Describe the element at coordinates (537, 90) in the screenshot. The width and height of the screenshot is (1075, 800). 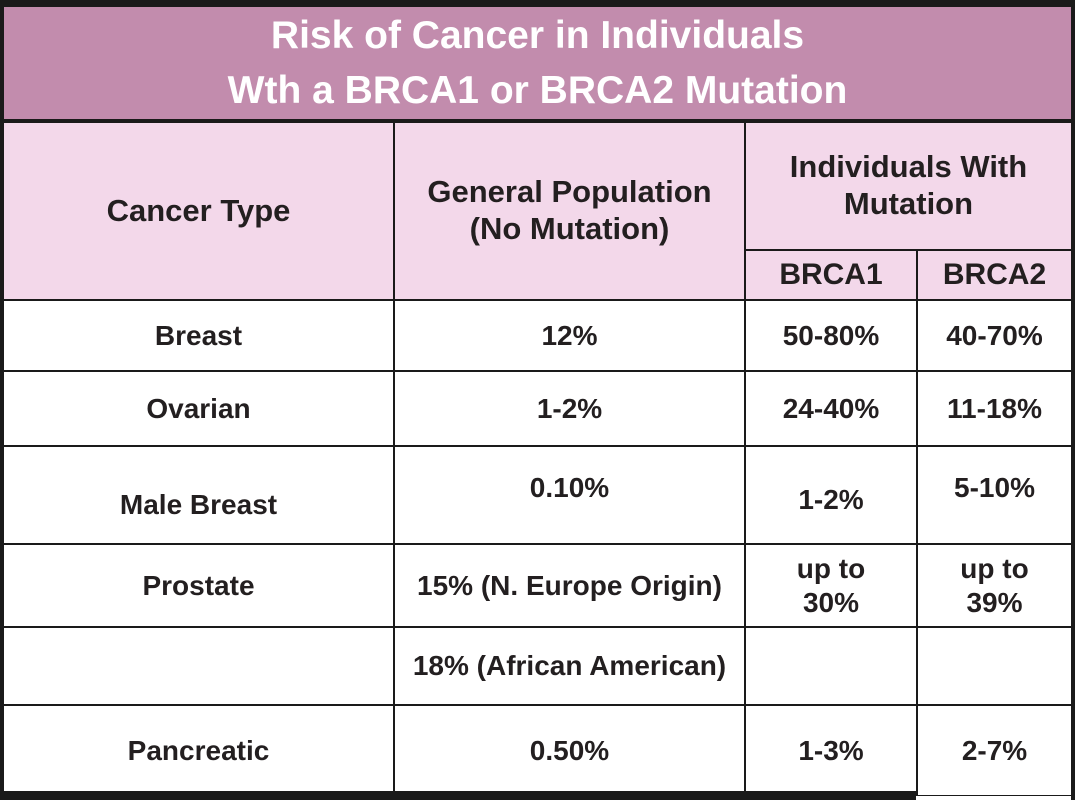
I see `table-title-line2: Wth a BRCA1 or BRCA2 Mutation` at that location.